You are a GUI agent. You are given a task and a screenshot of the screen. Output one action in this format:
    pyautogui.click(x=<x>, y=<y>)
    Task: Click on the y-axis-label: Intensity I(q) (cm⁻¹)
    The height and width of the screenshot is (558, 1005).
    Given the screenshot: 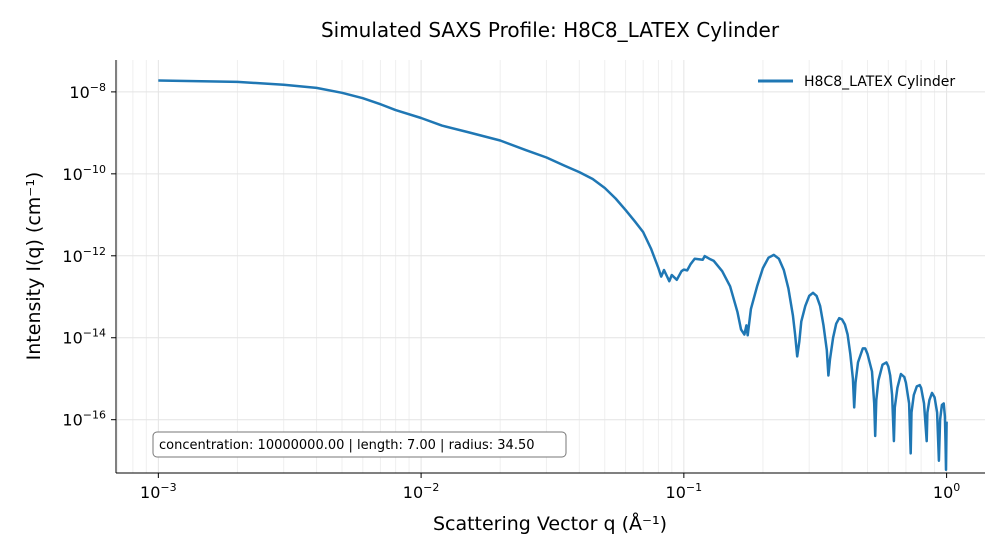 What is the action you would take?
    pyautogui.click(x=34, y=266)
    